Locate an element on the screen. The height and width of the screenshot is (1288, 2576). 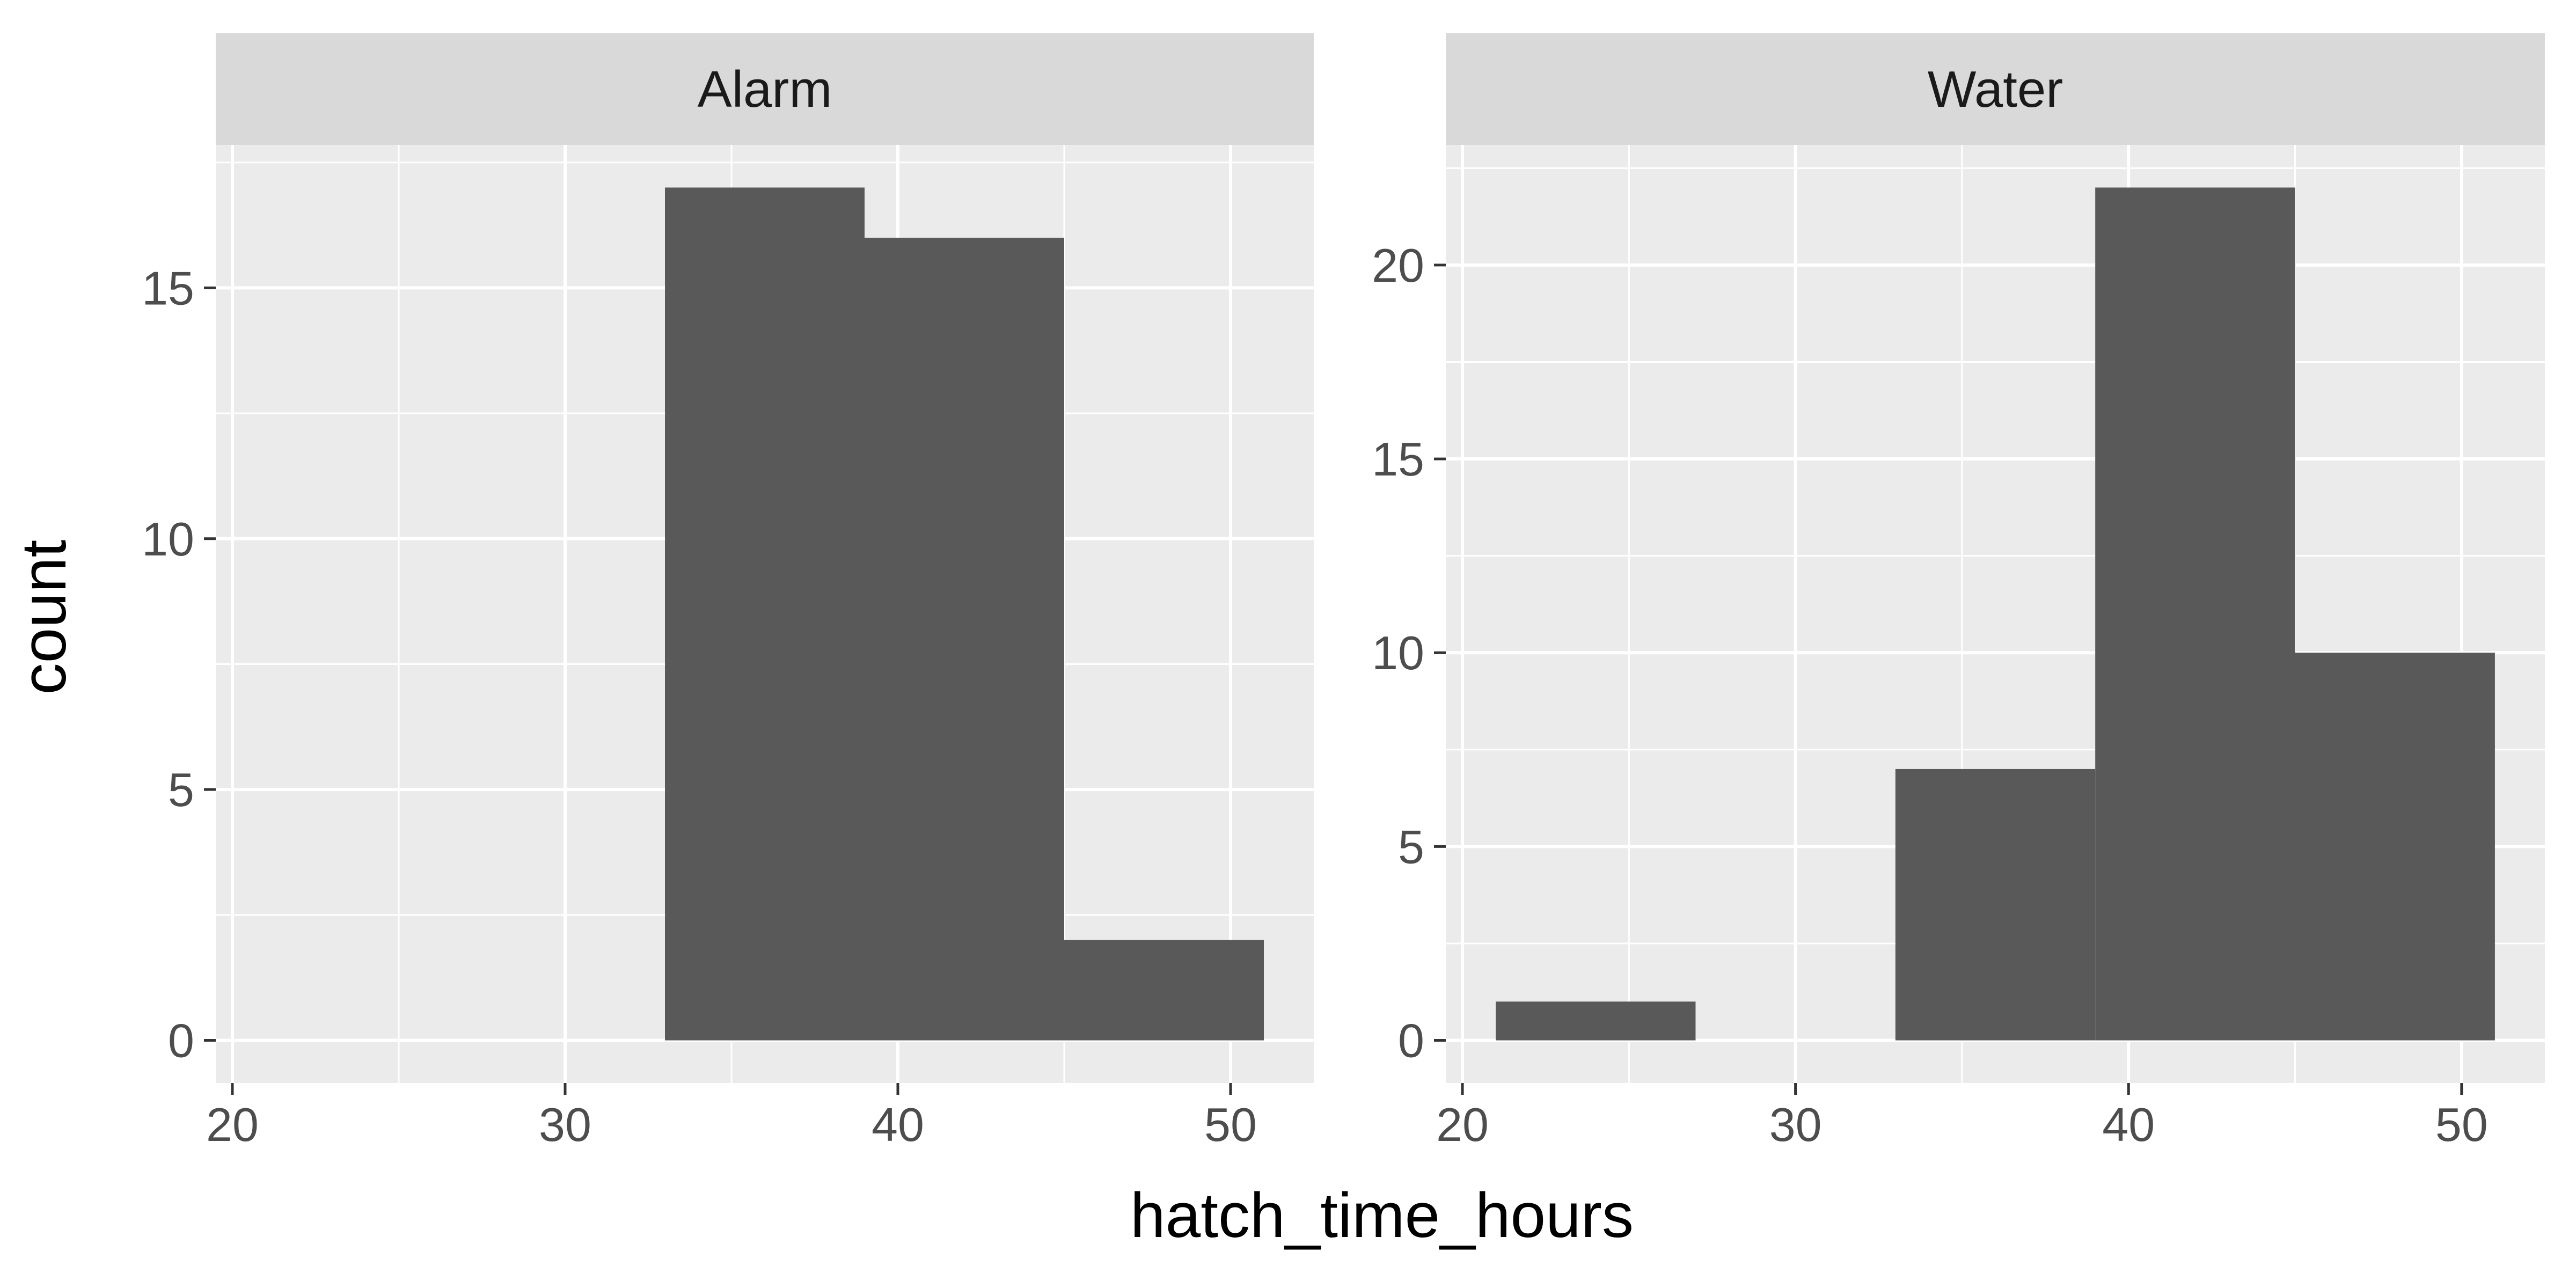
x-axis-title: hatch_time_hours is located at coordinates (1382, 1215).